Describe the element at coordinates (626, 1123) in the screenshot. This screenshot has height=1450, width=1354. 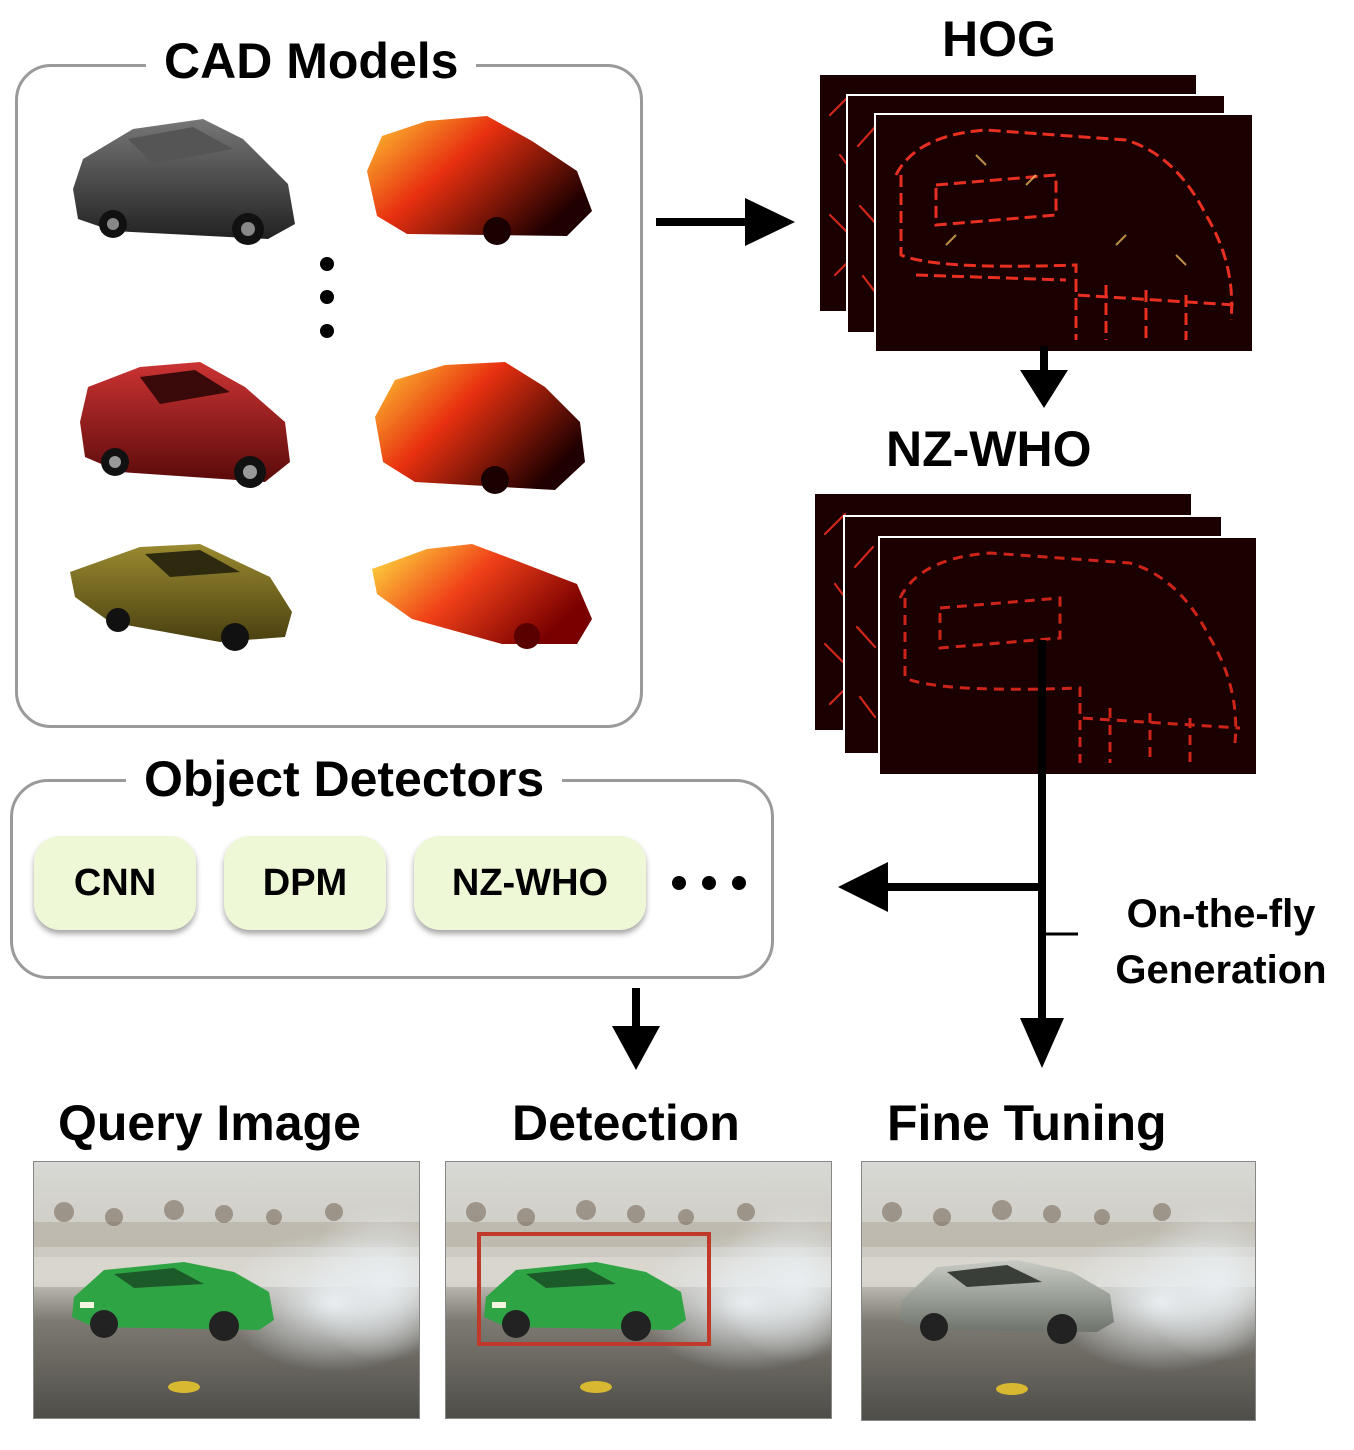
I see `detection-title: Detection` at that location.